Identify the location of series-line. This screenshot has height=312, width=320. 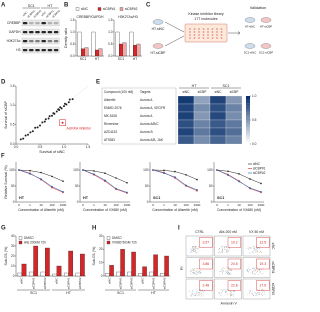
(41, 181).